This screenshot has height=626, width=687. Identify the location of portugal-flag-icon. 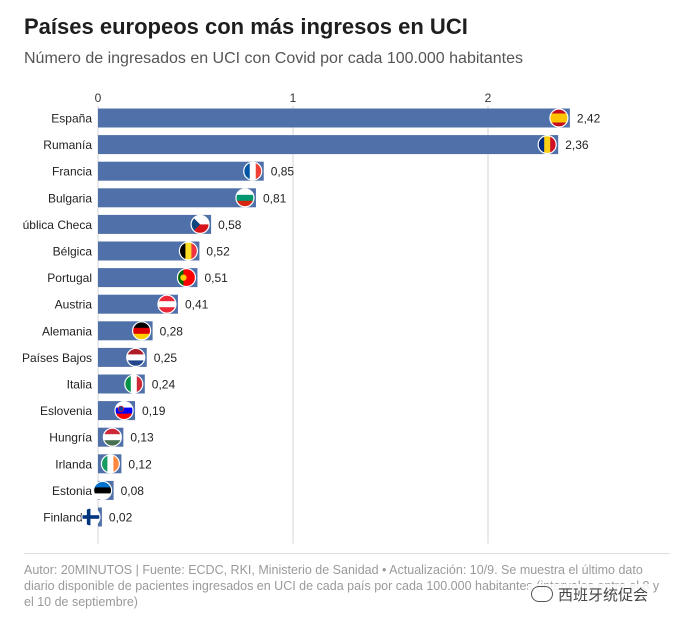
(186, 277).